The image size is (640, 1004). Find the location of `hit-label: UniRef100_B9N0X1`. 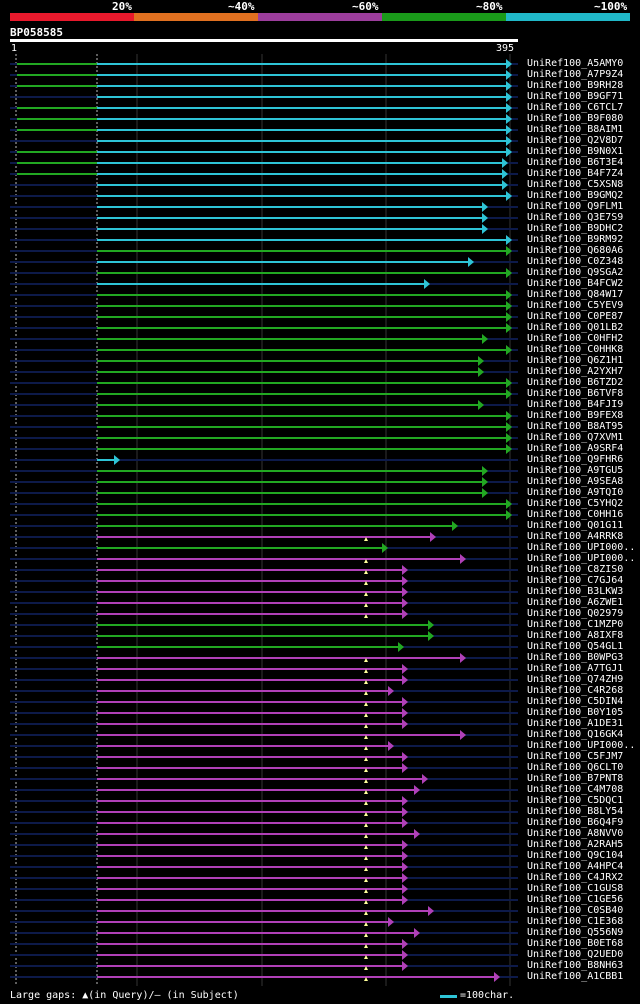

hit-label: UniRef100_B9N0X1 is located at coordinates (575, 151).